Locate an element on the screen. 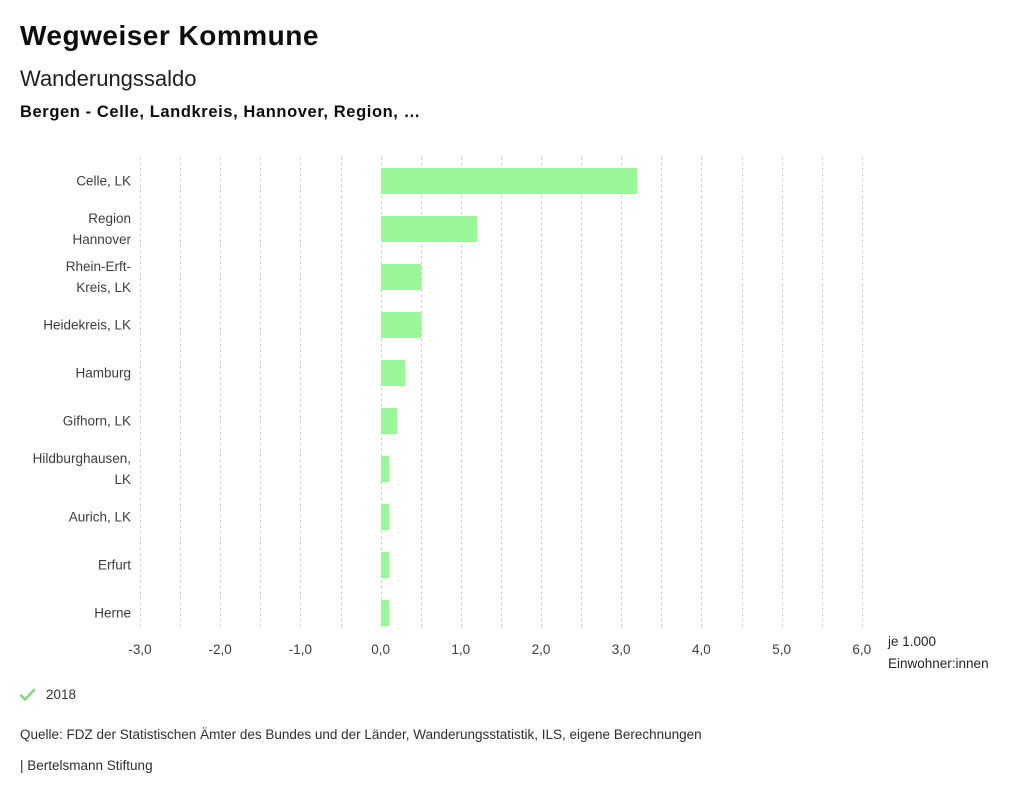 The width and height of the screenshot is (1024, 799). bar-aurich-lk is located at coordinates (384, 516).